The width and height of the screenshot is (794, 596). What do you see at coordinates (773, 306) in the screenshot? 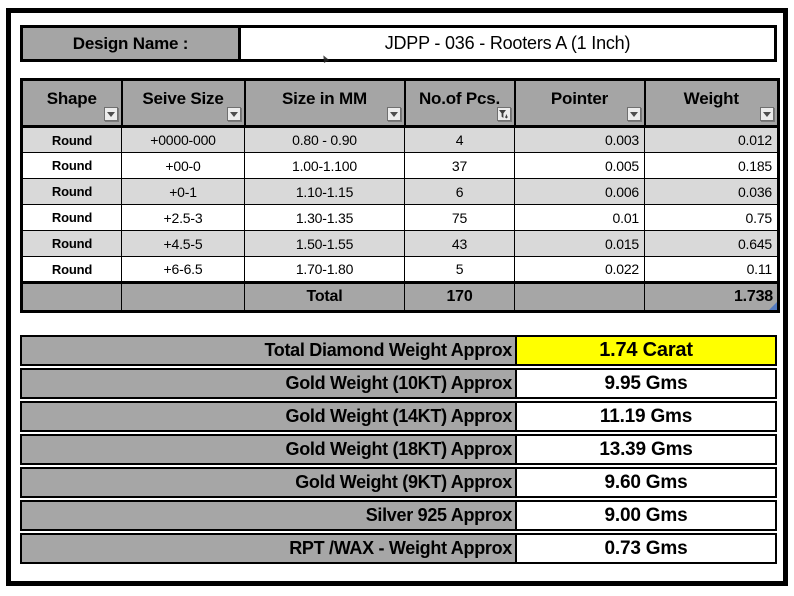
I see `table-resize-handle` at bounding box center [773, 306].